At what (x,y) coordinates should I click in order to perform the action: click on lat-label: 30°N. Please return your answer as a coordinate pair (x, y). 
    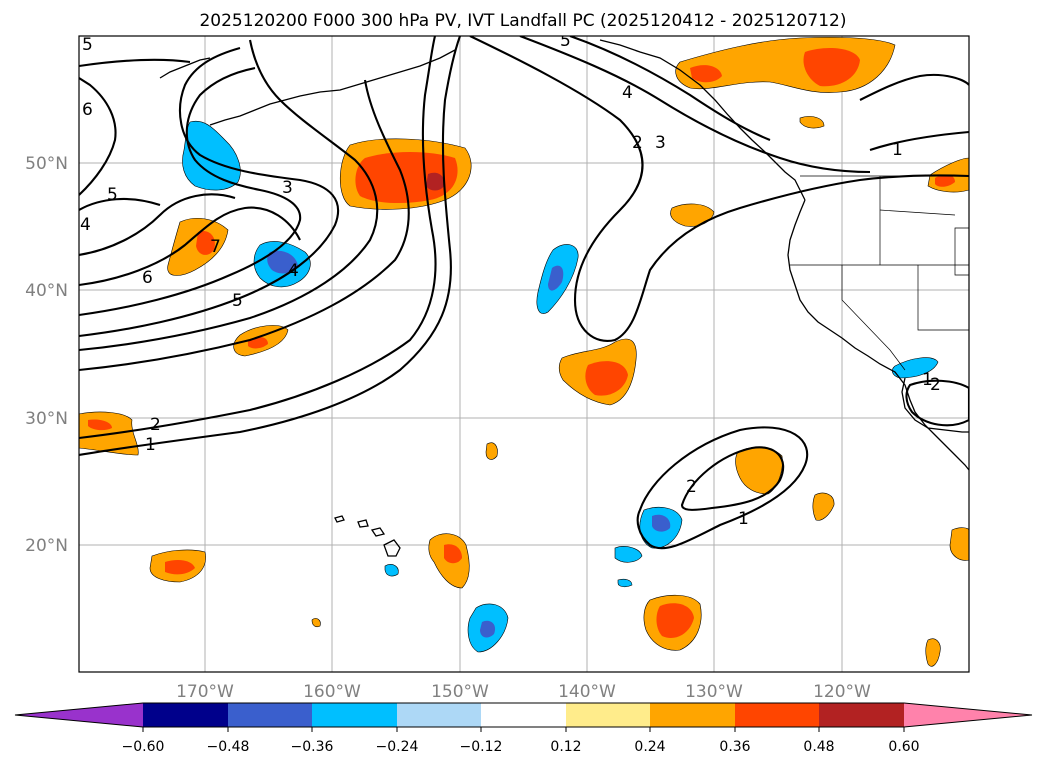
    Looking at the image, I should click on (46, 419).